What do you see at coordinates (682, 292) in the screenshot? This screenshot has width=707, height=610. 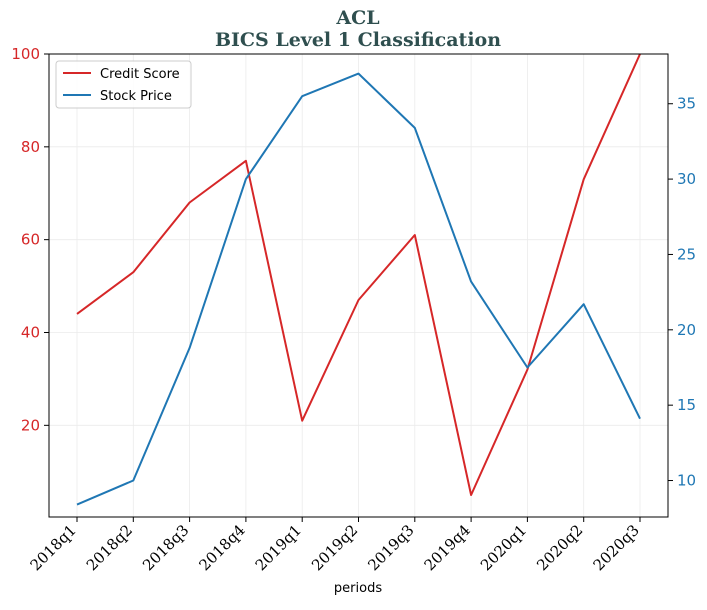 I see `right-axis: 10 15 20 25 30 35` at bounding box center [682, 292].